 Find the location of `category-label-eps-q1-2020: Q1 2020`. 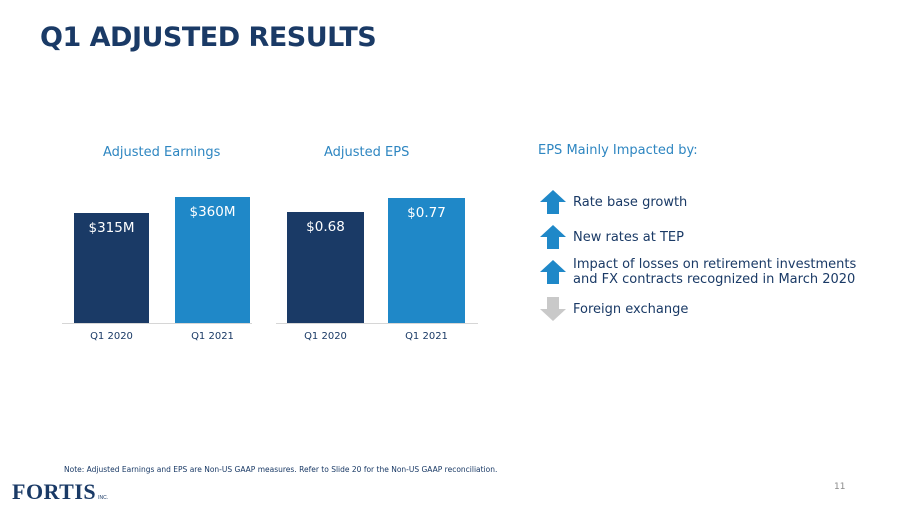

category-label-eps-q1-2020: Q1 2020 is located at coordinates (325, 336).